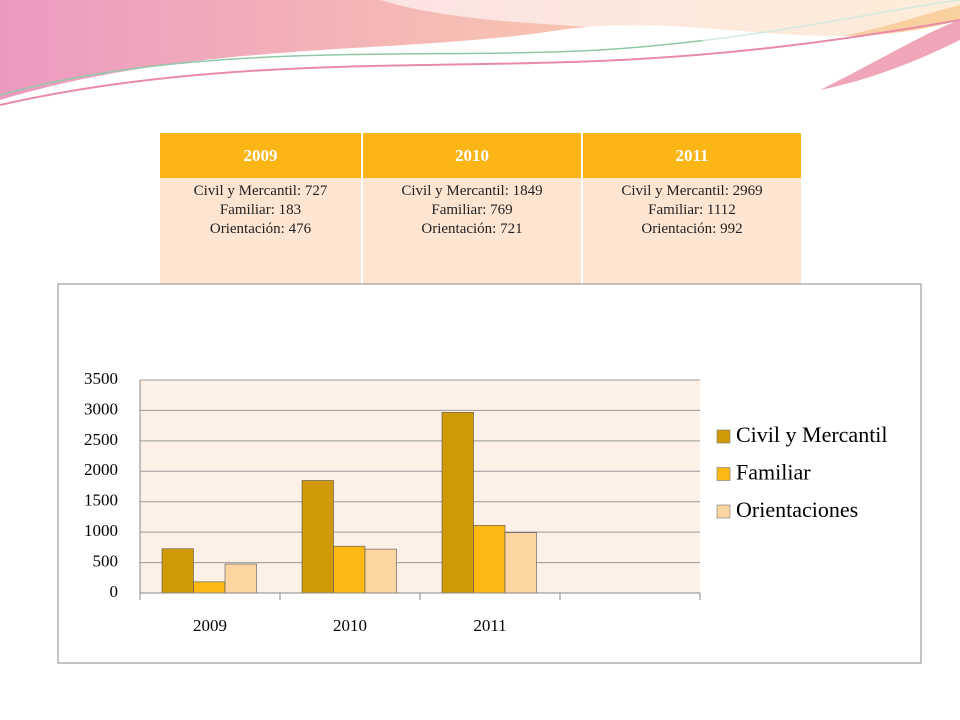 The width and height of the screenshot is (960, 720). I want to click on legend-label: Civil y Mercantil, so click(812, 434).